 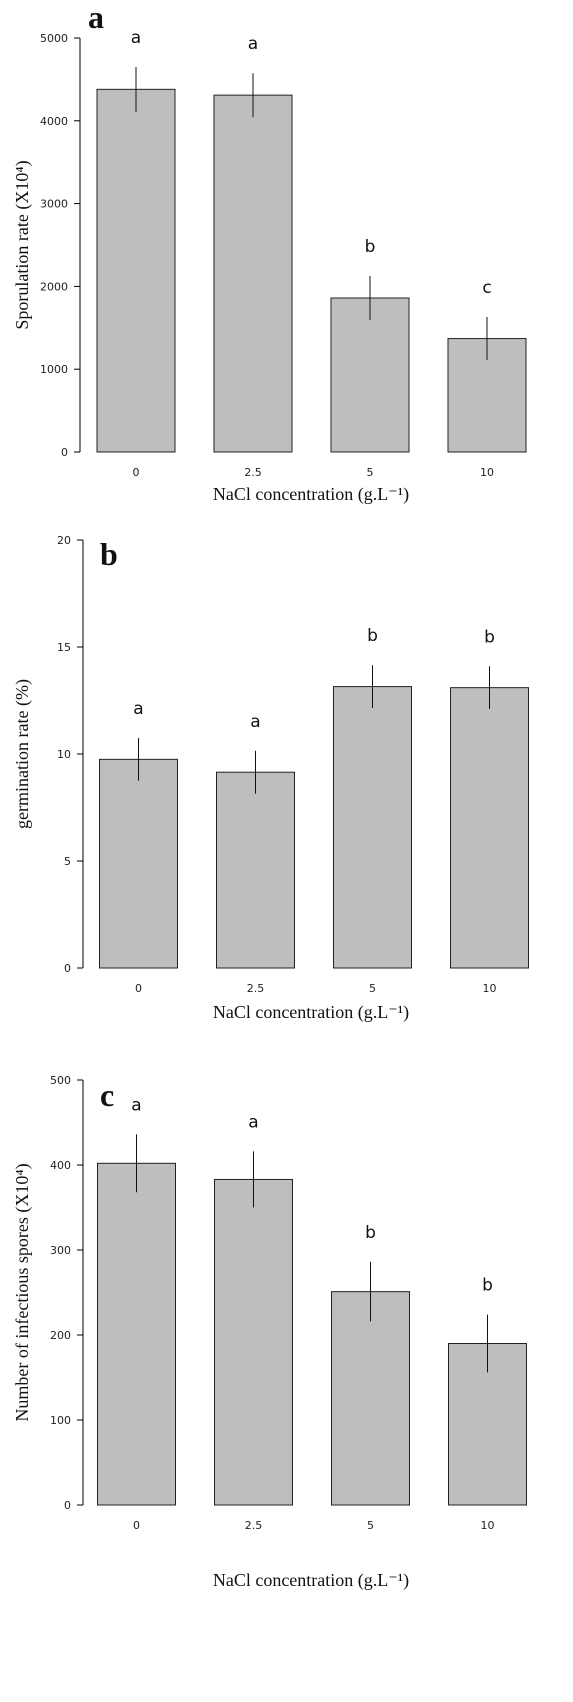 I want to click on y-tick-label: 500, so click(x=60, y=1080).